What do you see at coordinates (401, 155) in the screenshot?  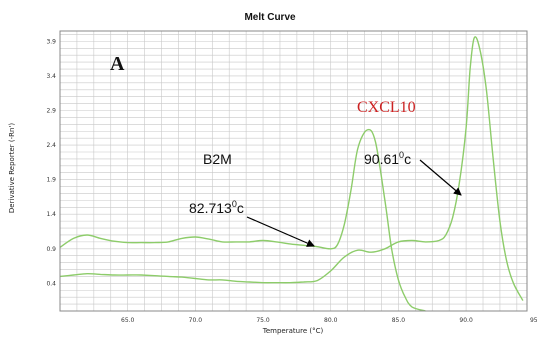 I see `cxcl10-tm-degree: 0` at bounding box center [401, 155].